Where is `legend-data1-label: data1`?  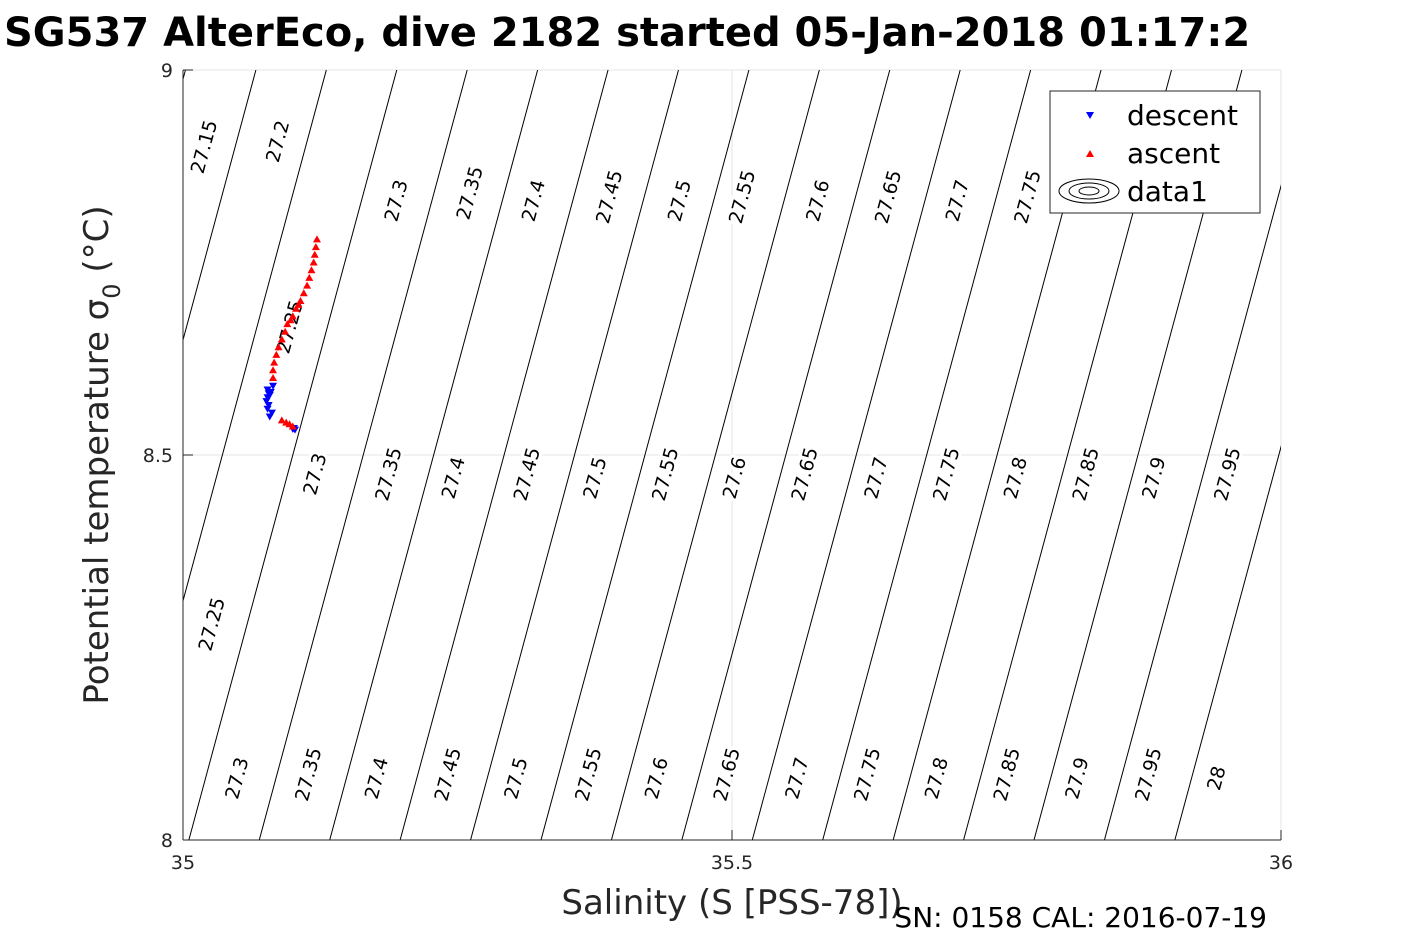
legend-data1-label: data1 is located at coordinates (1167, 191).